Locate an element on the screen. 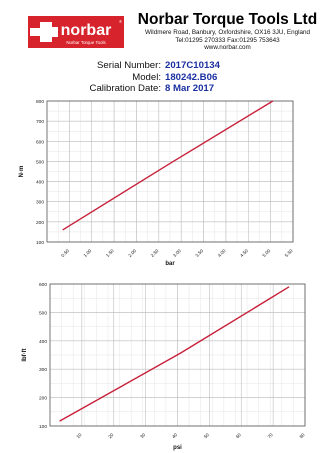 The image size is (328, 453). date-value: 8 Mar 2017 is located at coordinates (190, 88).